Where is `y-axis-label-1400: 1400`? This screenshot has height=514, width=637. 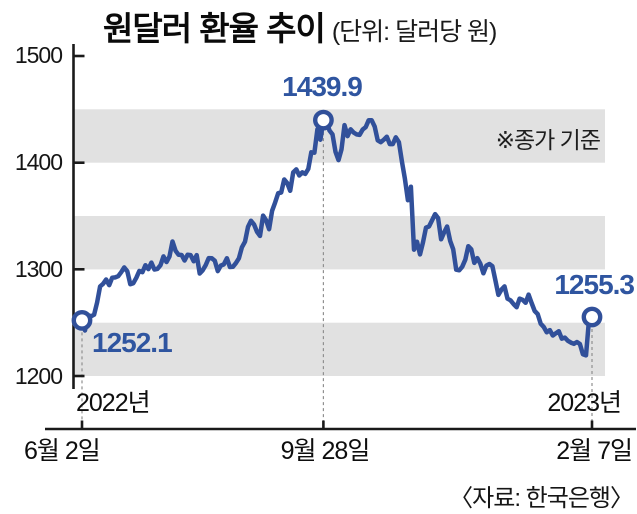 y-axis-label-1400: 1400 is located at coordinates (38, 162).